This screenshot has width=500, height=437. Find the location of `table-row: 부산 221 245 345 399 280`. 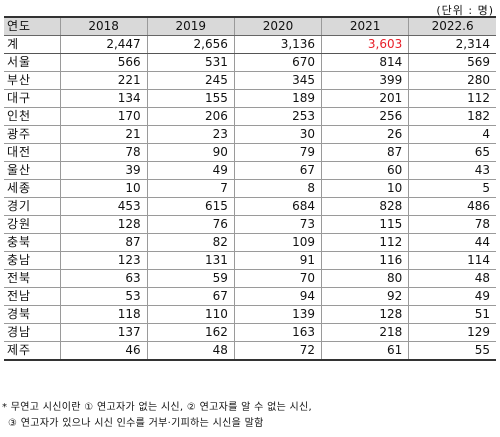

table-row: 부산 221 245 345 399 280 is located at coordinates (250, 80).